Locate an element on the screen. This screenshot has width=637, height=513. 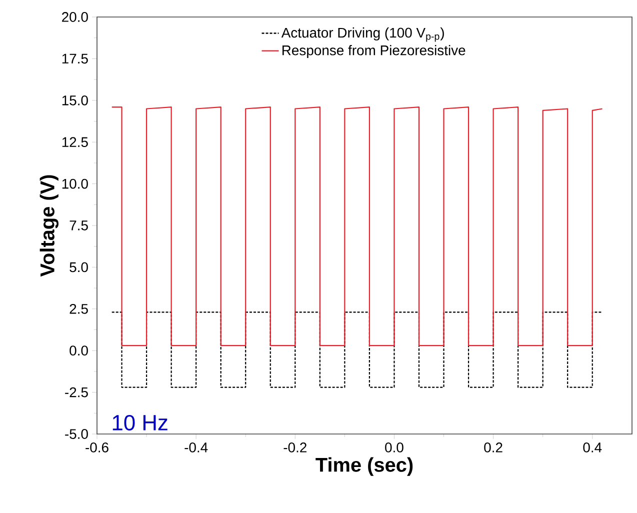
legend-label: Response from Piezoresistive is located at coordinates (374, 51).